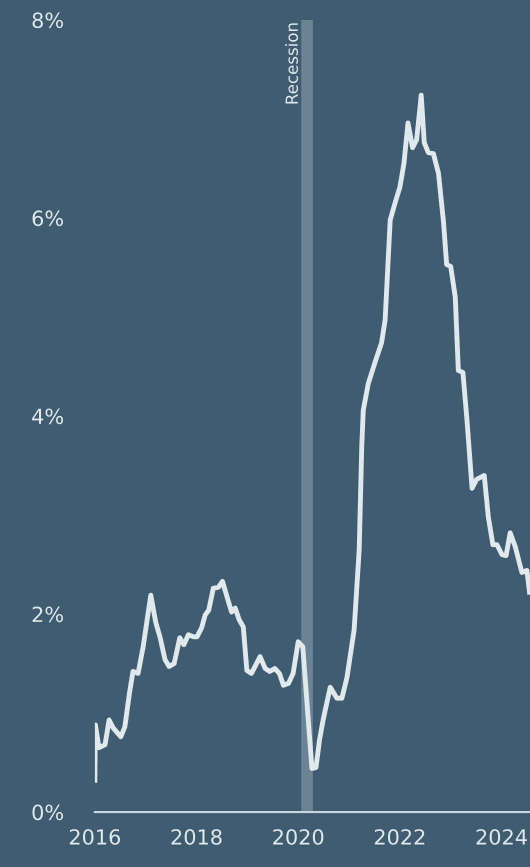 This screenshot has width=530, height=867. Describe the element at coordinates (298, 837) in the screenshot. I see `x-tick-label: 2020` at that location.